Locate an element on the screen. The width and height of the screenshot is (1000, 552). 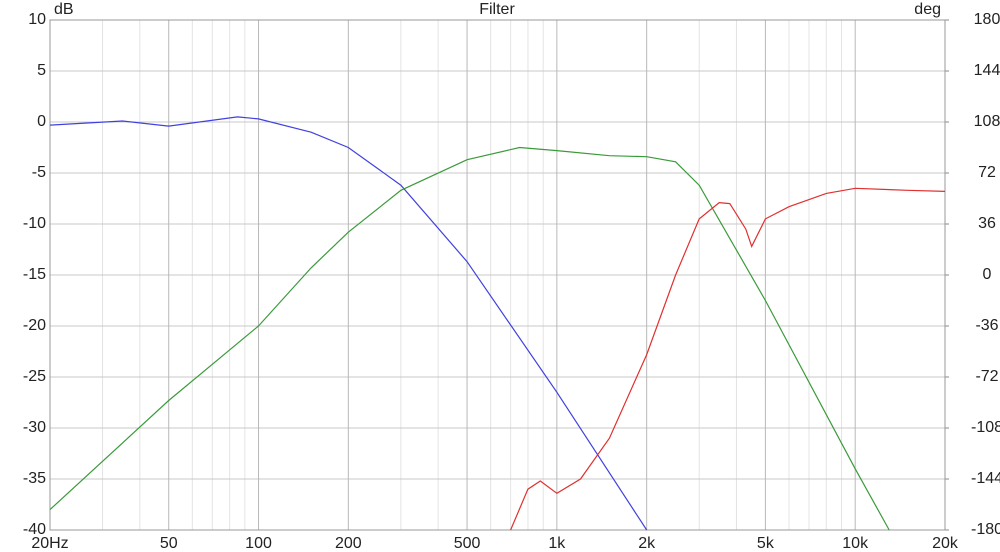
x-tick-label: 500 is located at coordinates (467, 543).